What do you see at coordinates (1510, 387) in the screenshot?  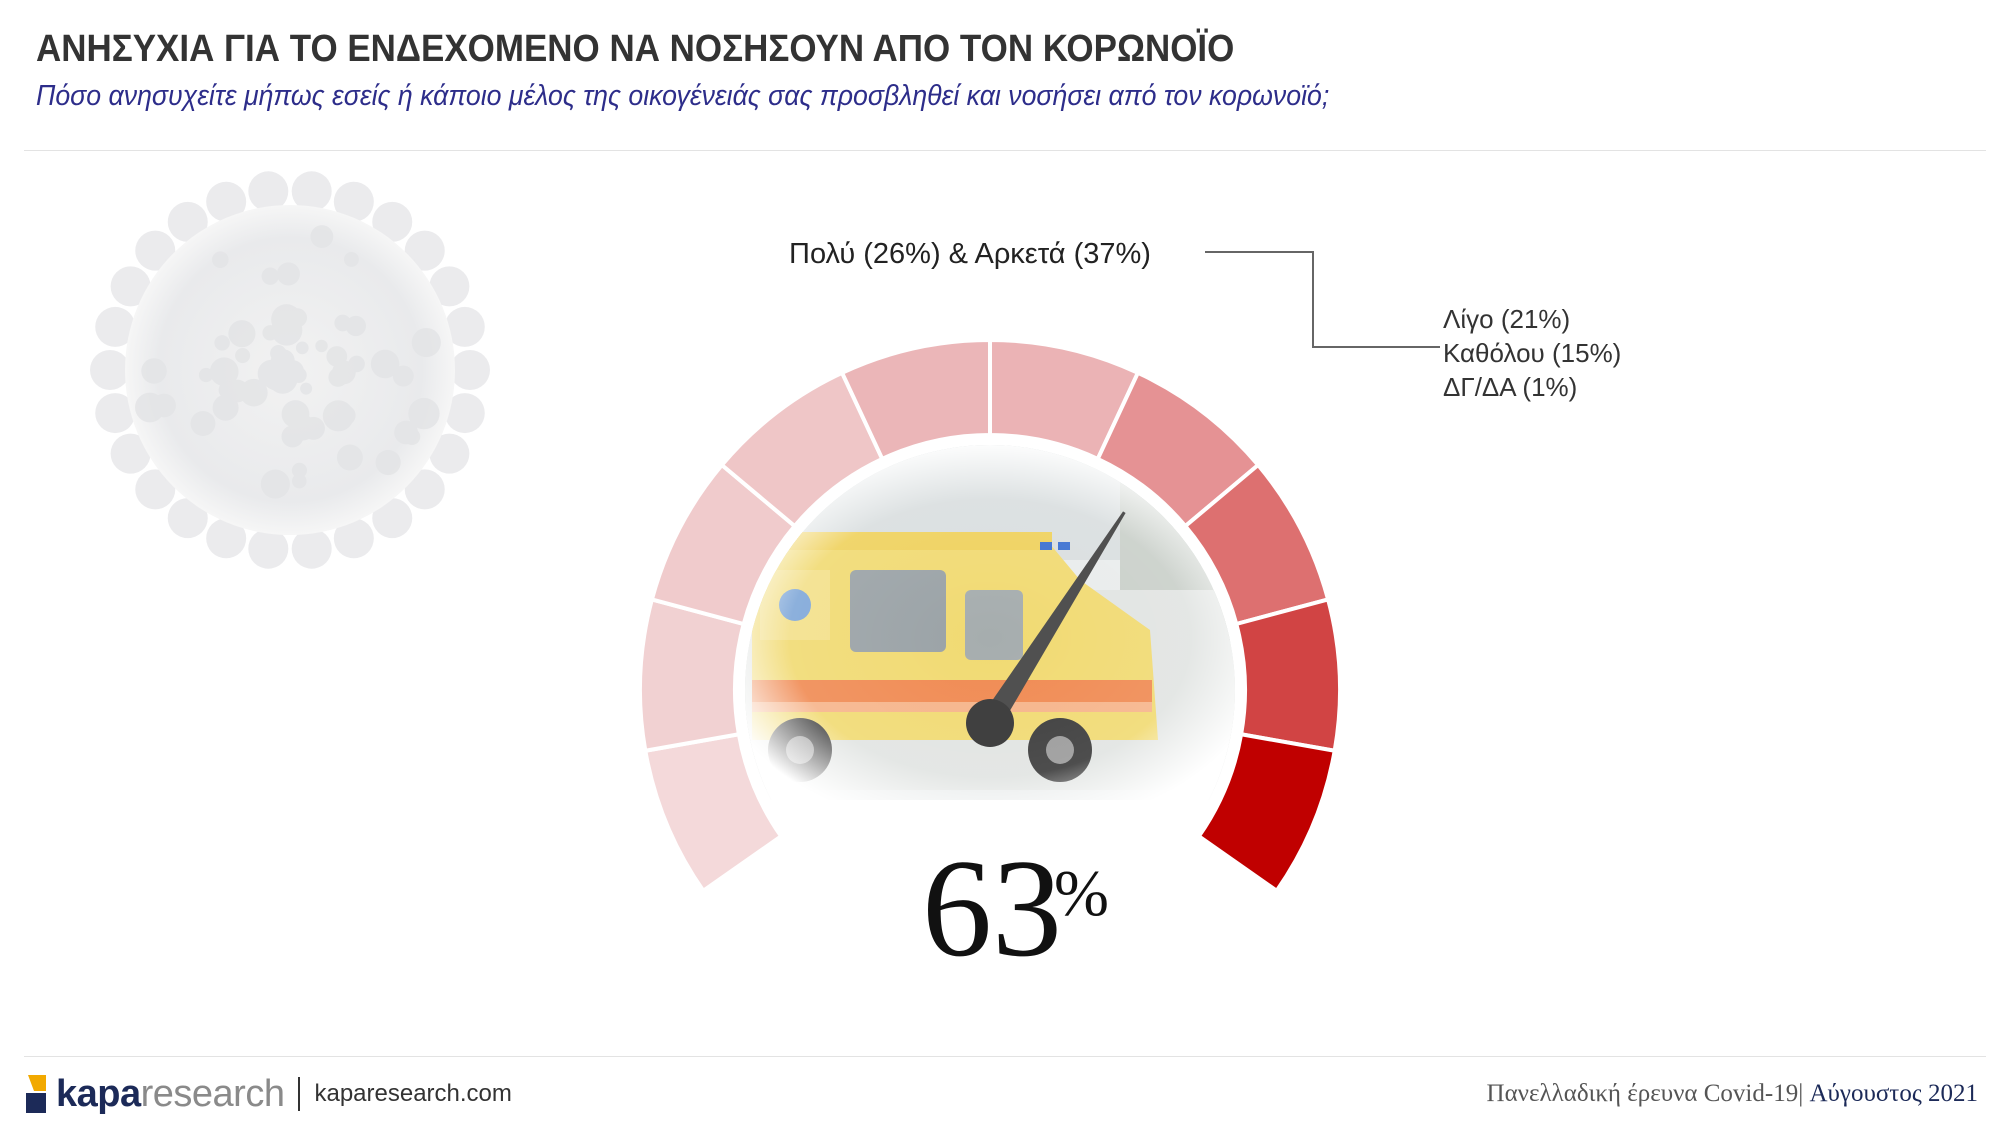 I see `other-label-3: ΔΓ/ΔΑ (1%)` at bounding box center [1510, 387].